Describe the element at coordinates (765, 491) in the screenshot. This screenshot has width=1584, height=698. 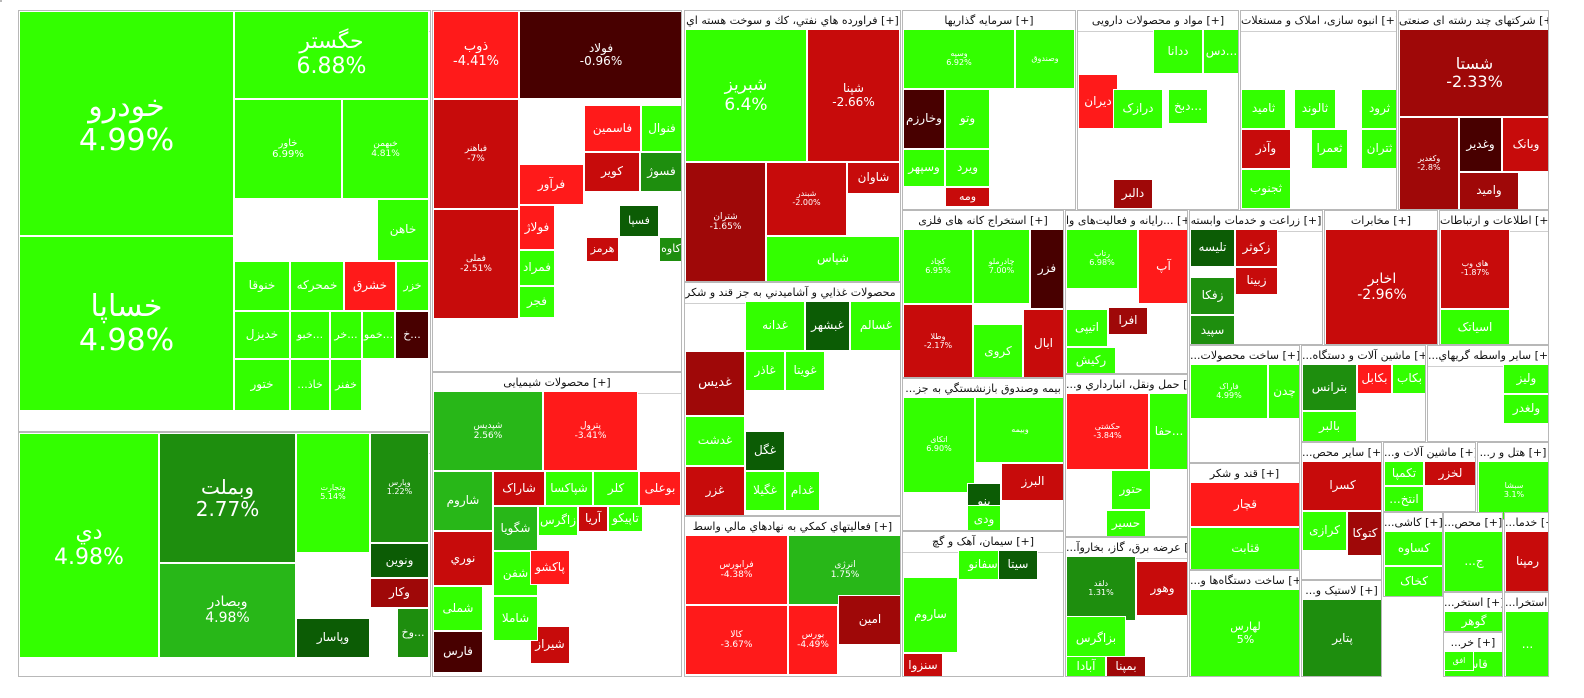
I see `stock-tile: غگیلا` at that location.